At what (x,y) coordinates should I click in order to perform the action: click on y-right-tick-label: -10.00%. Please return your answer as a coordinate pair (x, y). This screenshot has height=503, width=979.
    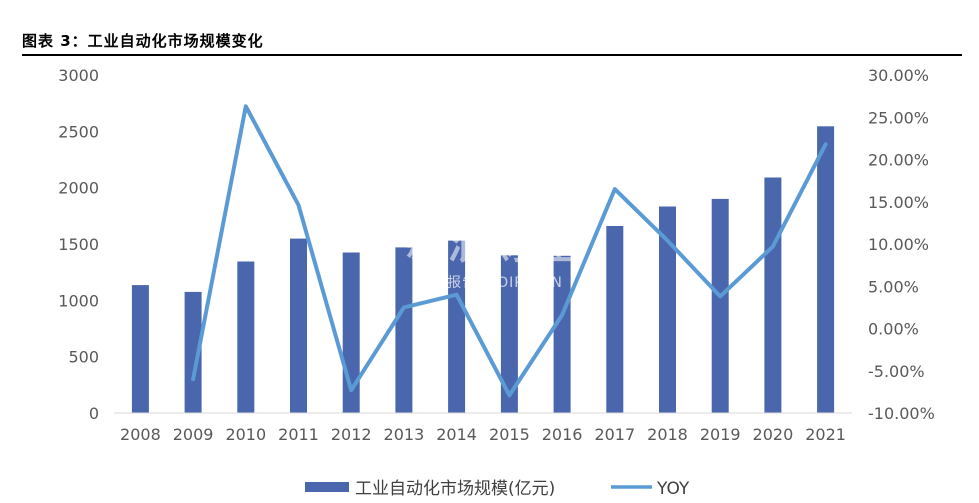
    Looking at the image, I should click on (901, 413).